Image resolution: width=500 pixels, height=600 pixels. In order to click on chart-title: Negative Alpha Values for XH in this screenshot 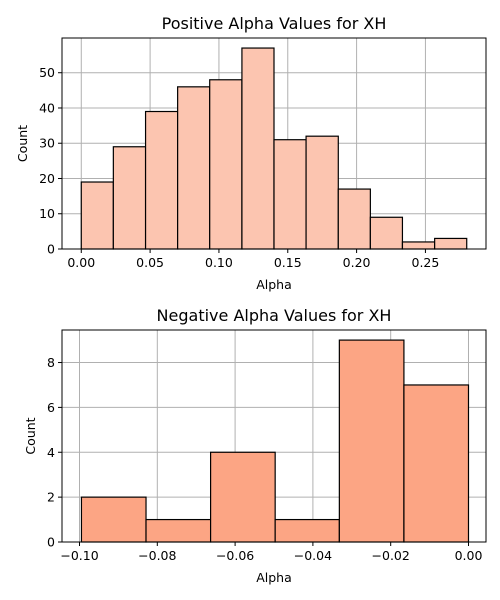, I will do `click(274, 315)`.